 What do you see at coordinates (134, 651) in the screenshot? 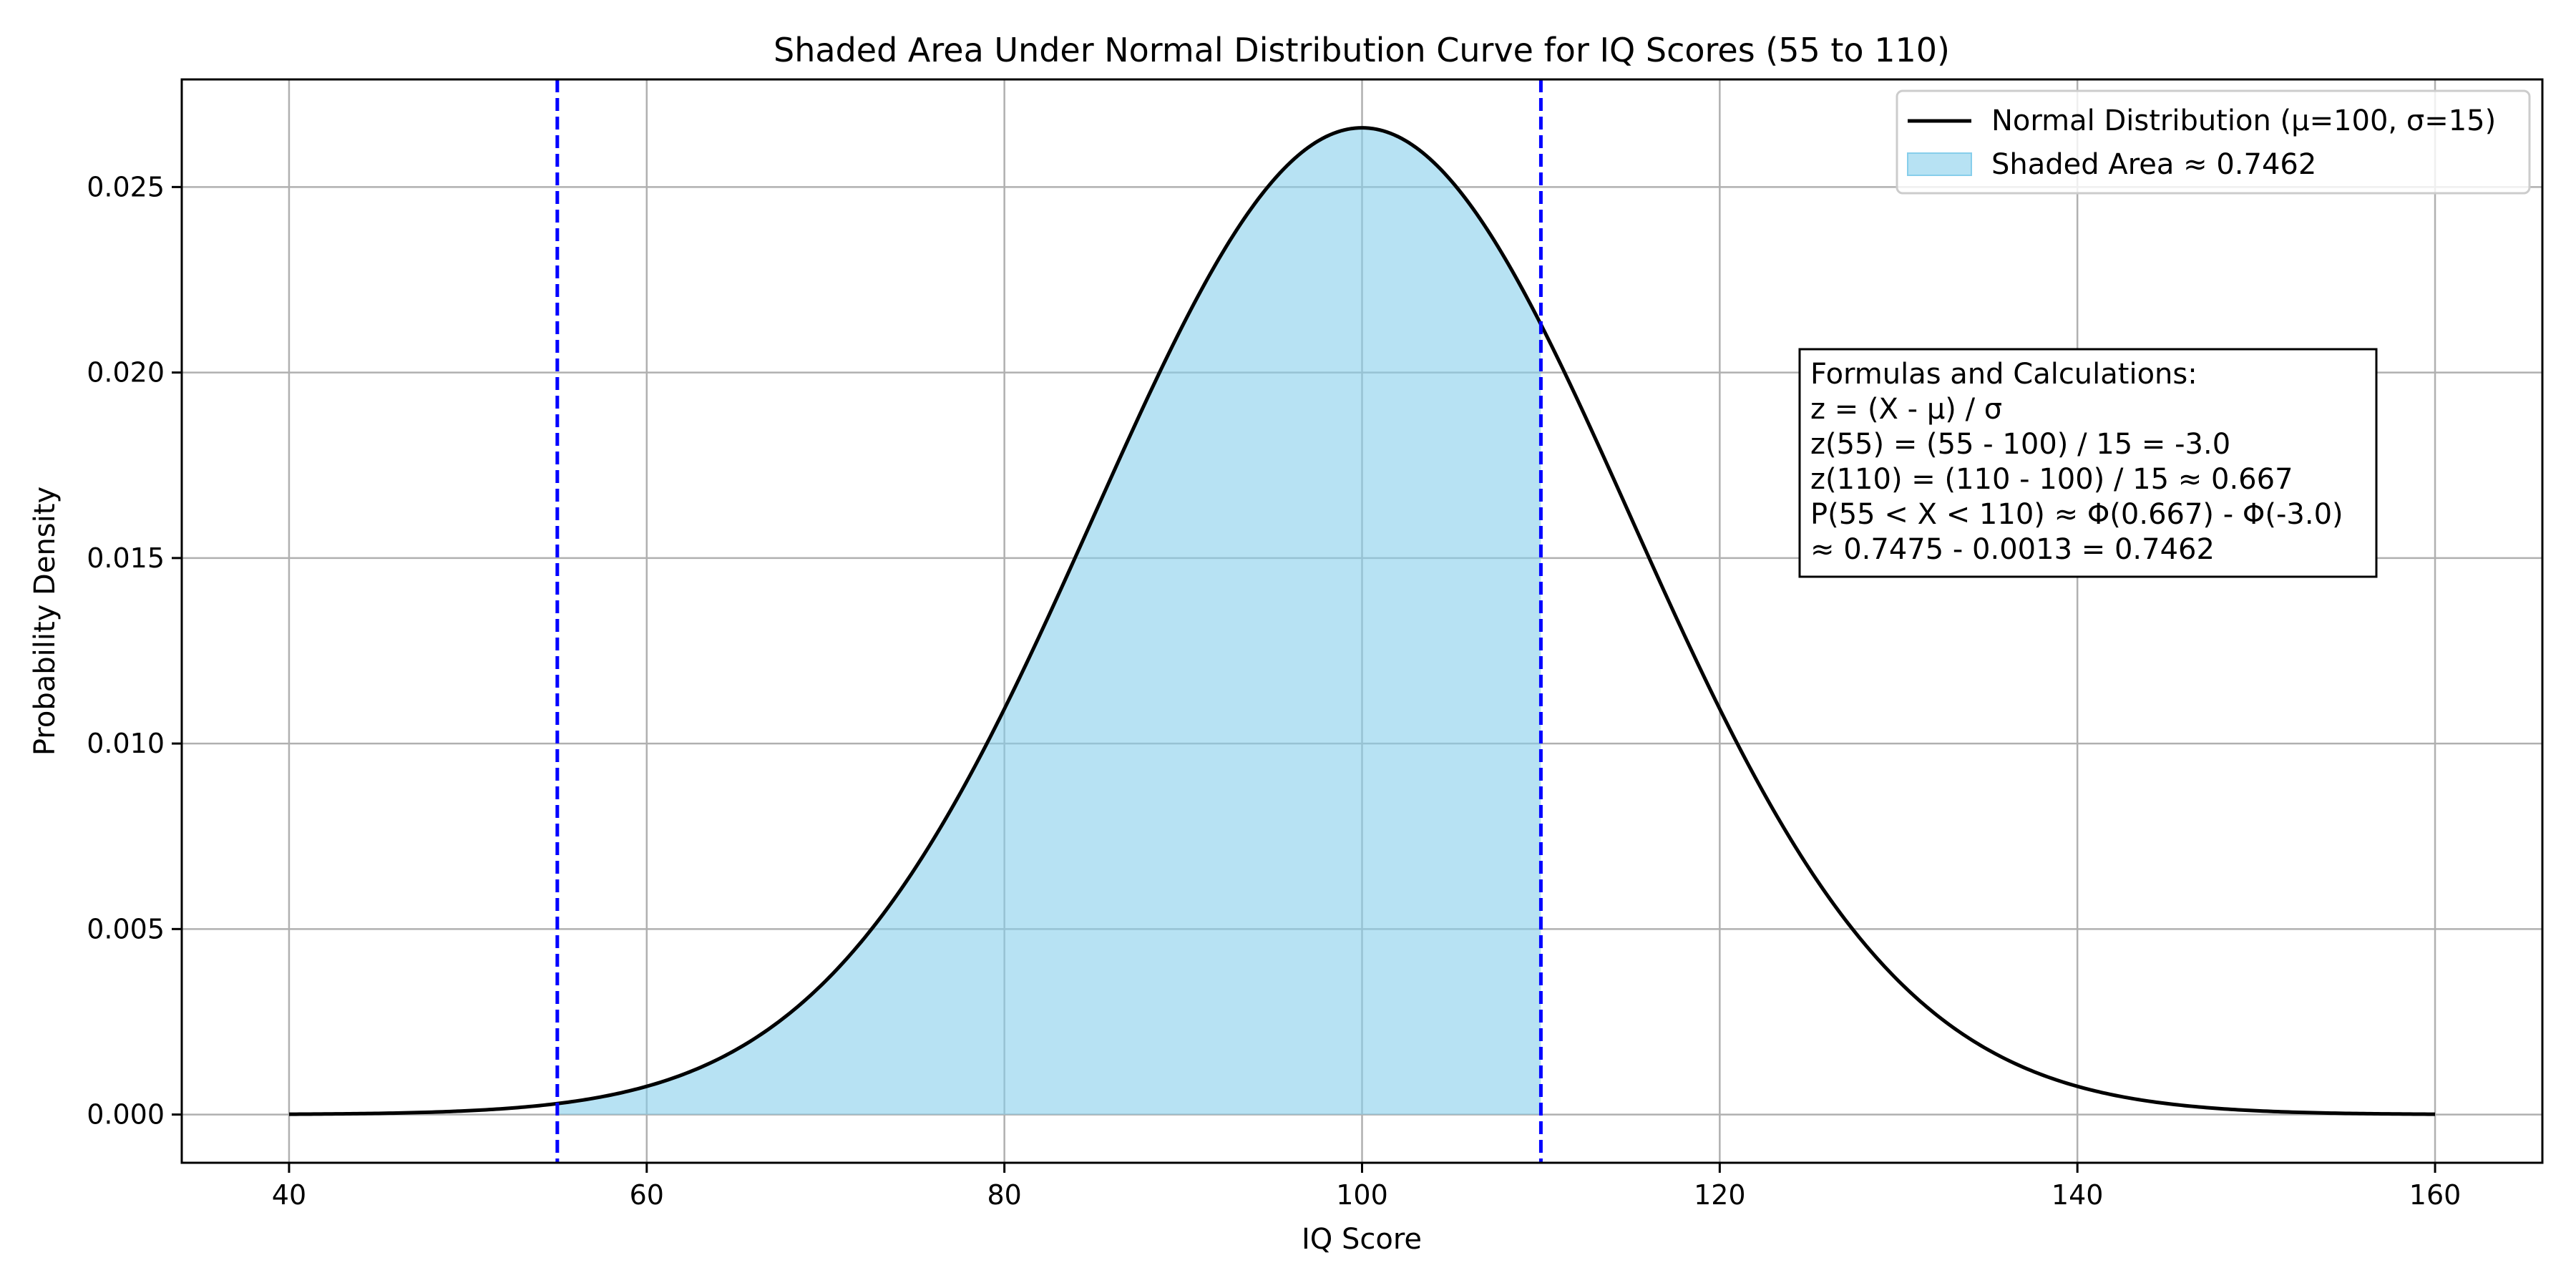
I see `y-axis-ticks: 0.000 0.005 0.010 0.015 0.020 0.025` at bounding box center [134, 651].